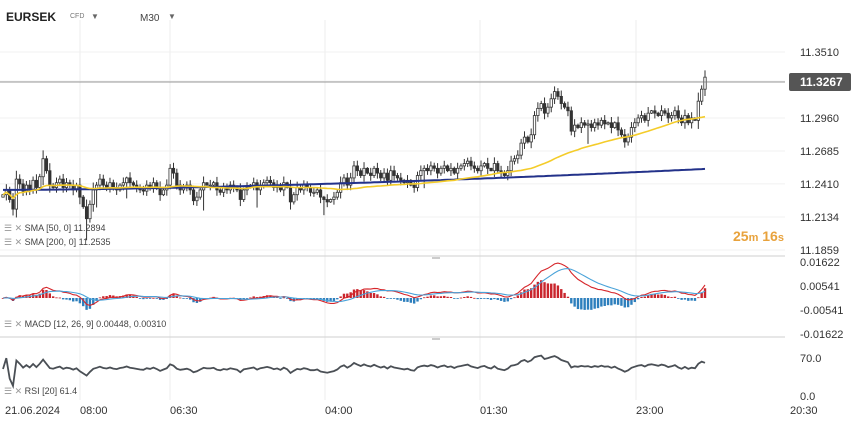  I want to click on symbol-dropdown-icon: ▼, so click(95, 16).